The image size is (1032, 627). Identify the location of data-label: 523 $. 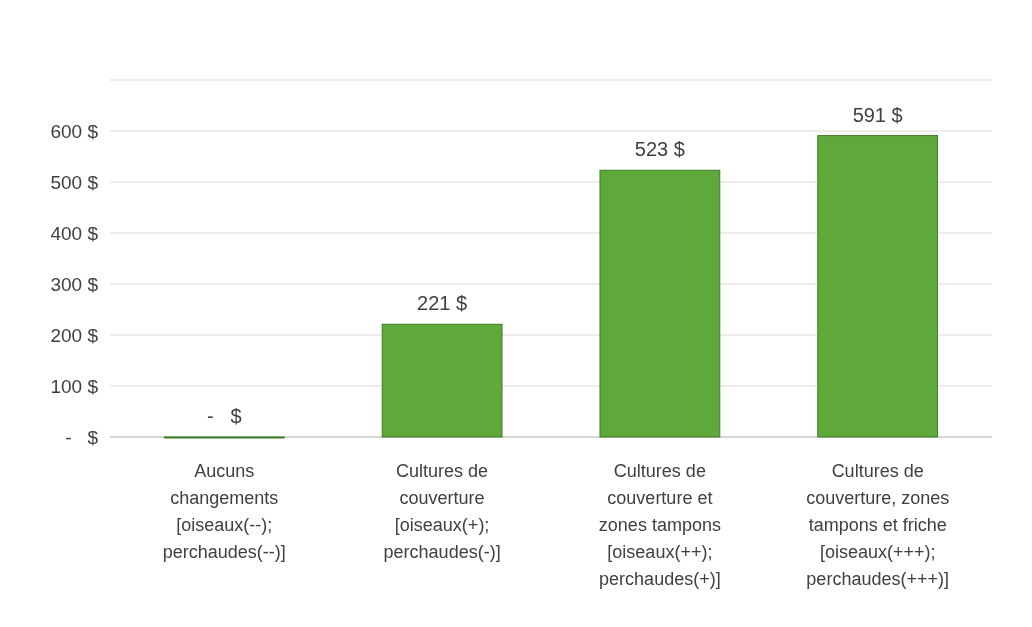
(659, 149).